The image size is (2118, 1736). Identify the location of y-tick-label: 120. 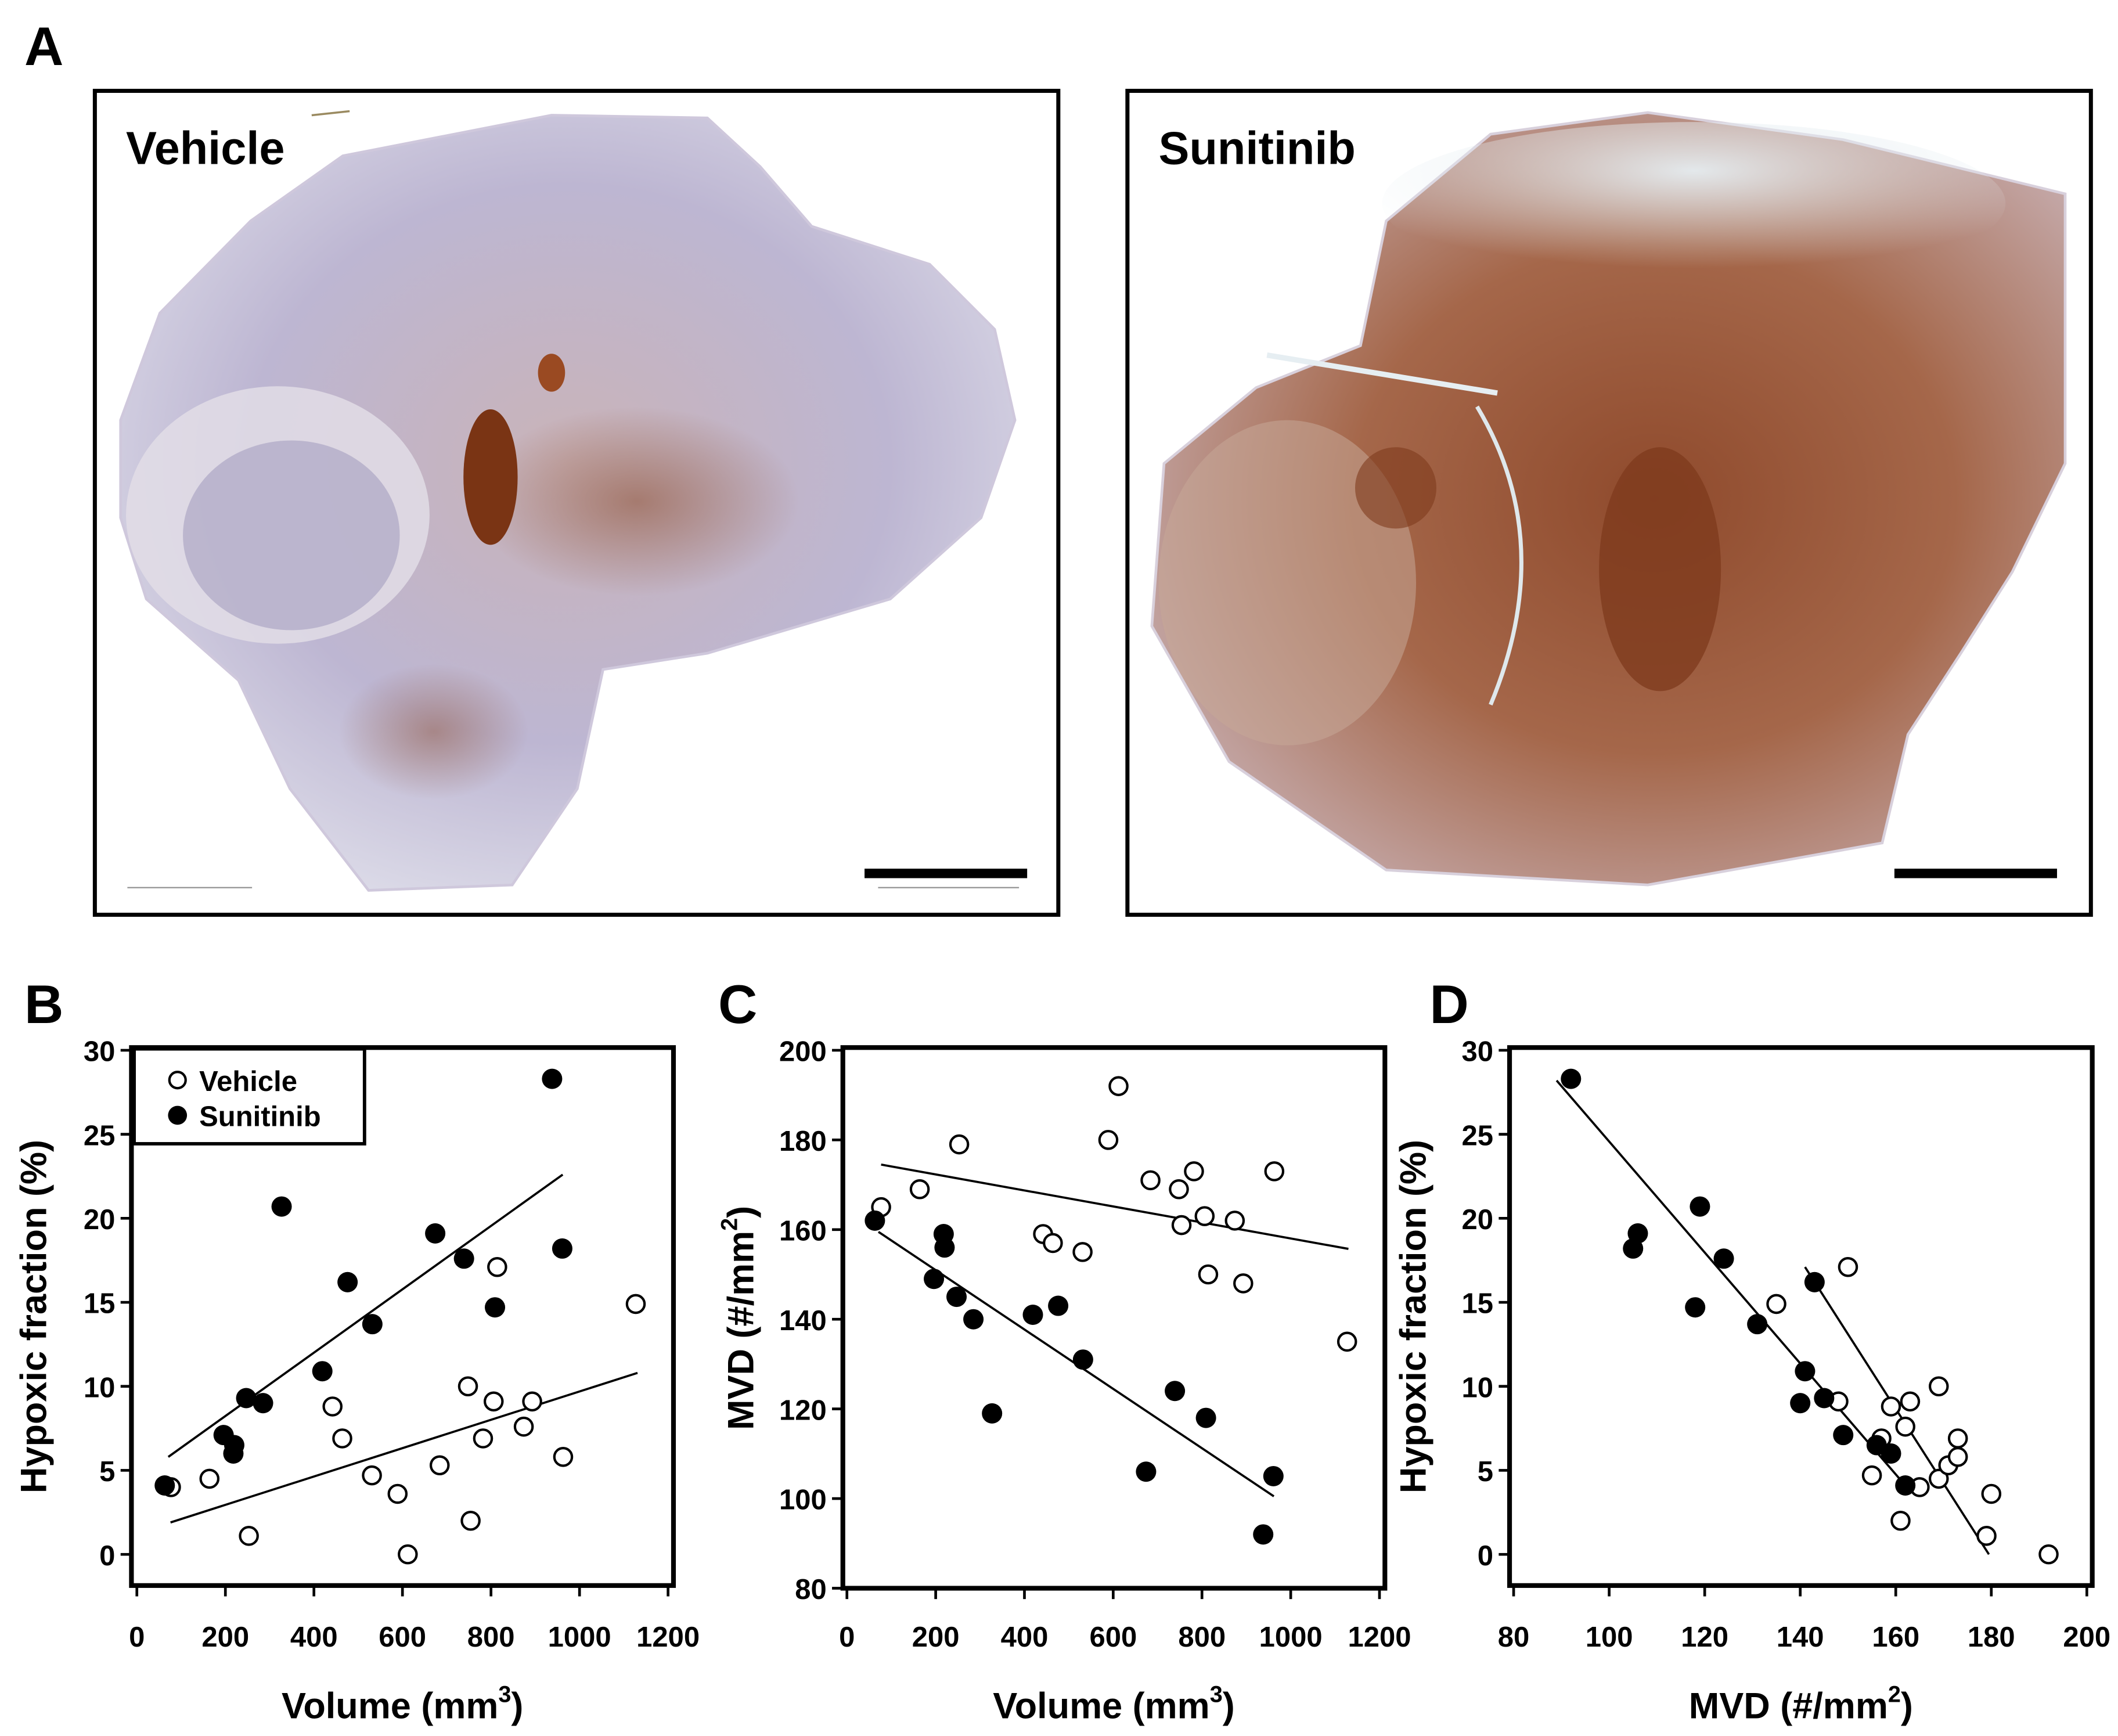
(803, 1410).